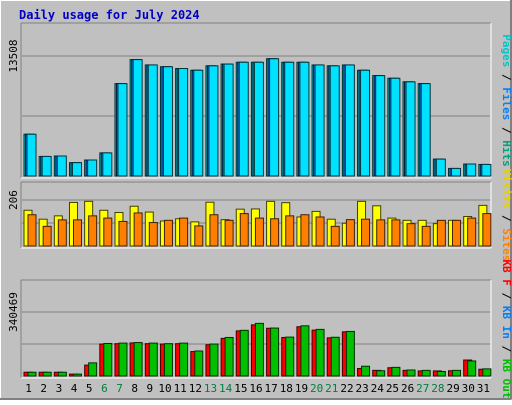  I want to click on series-kb-out, so click(259, 349).